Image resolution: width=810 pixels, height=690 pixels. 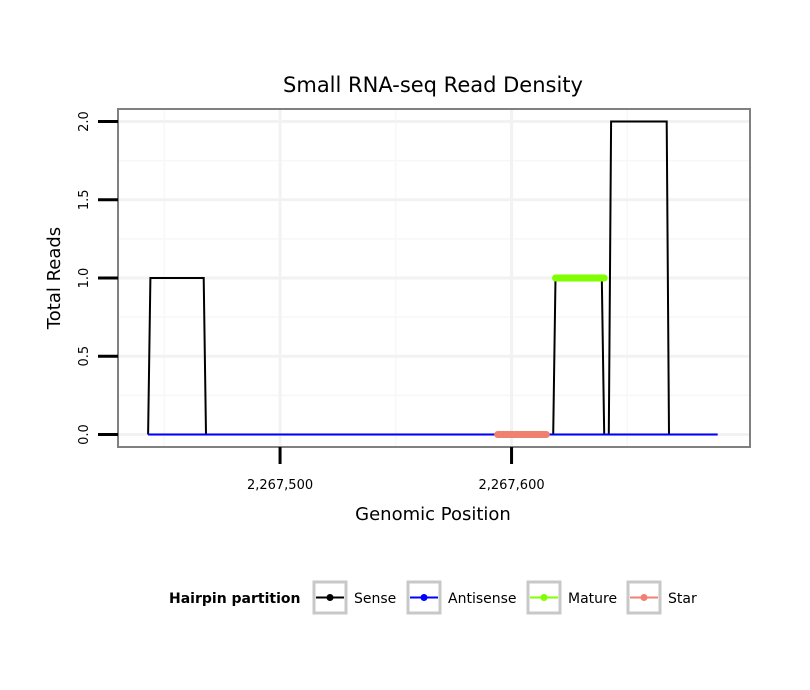 I want to click on legend-key-point-mature, so click(x=544, y=597).